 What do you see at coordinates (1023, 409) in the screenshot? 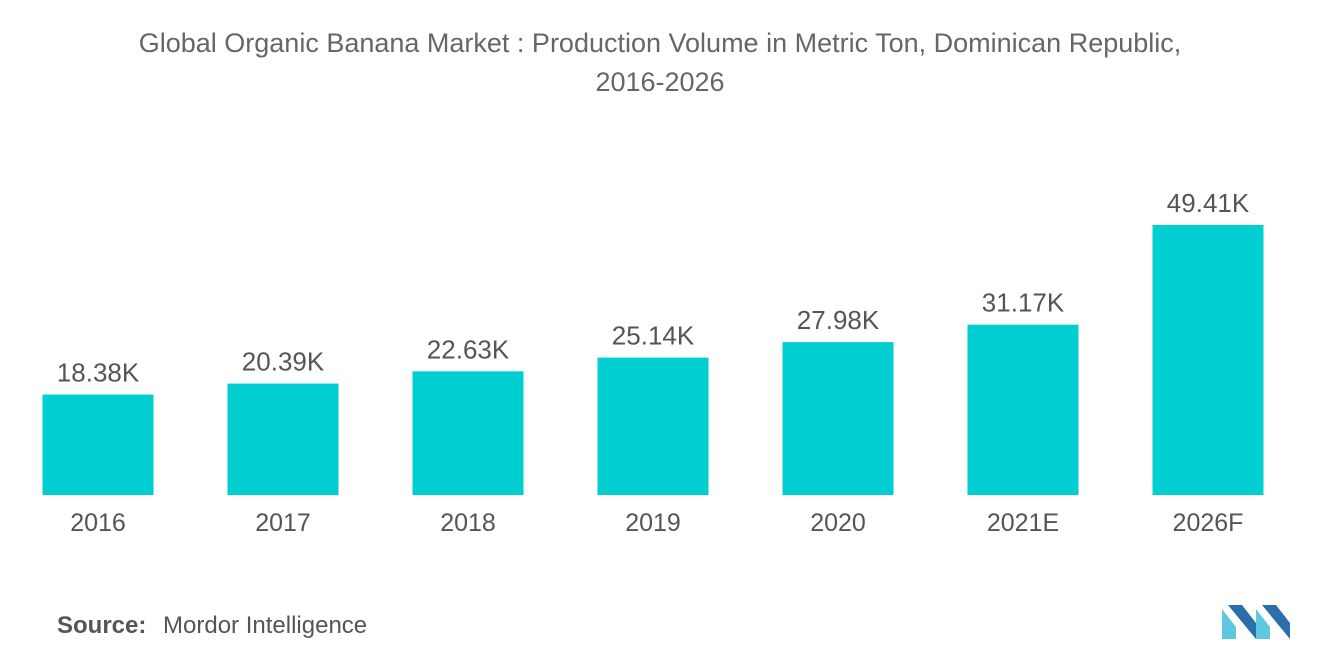
I see `bar-2021E` at bounding box center [1023, 409].